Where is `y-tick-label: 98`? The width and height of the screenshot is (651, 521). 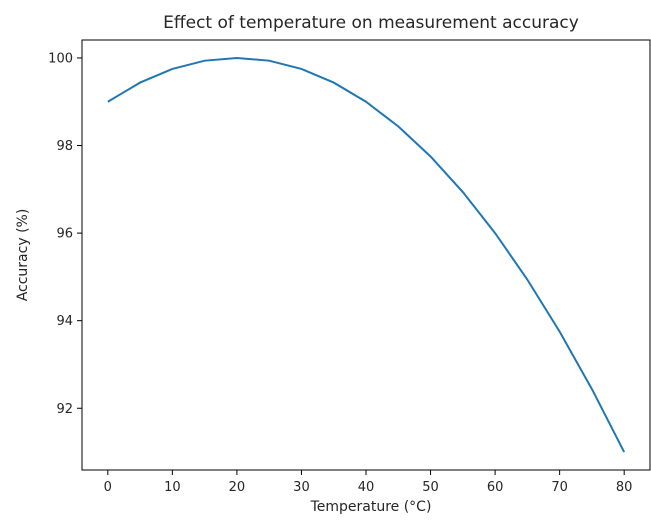 y-tick-label: 98 is located at coordinates (64, 146).